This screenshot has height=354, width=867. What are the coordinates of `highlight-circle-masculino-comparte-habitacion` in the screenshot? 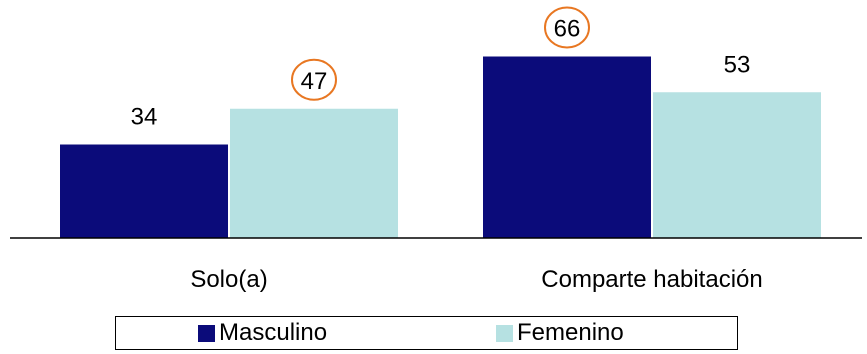 It's located at (567, 27).